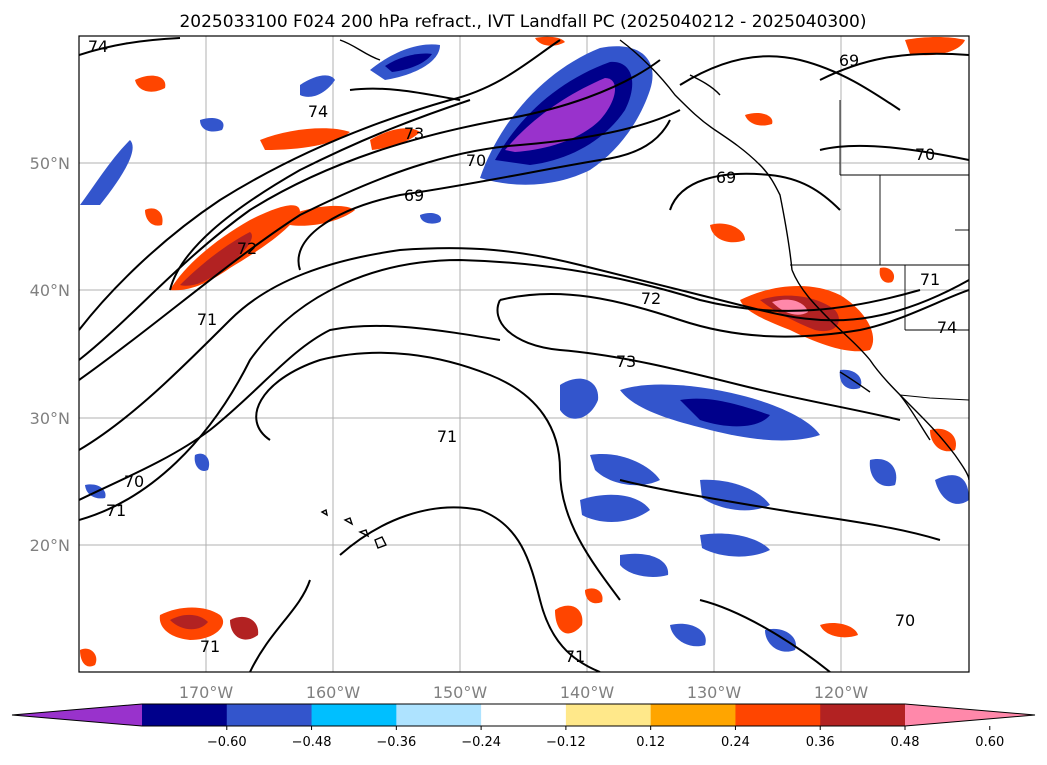 This screenshot has height=765, width=1047. What do you see at coordinates (77, 715) in the screenshot?
I see `colorbar-extend-low` at bounding box center [77, 715].